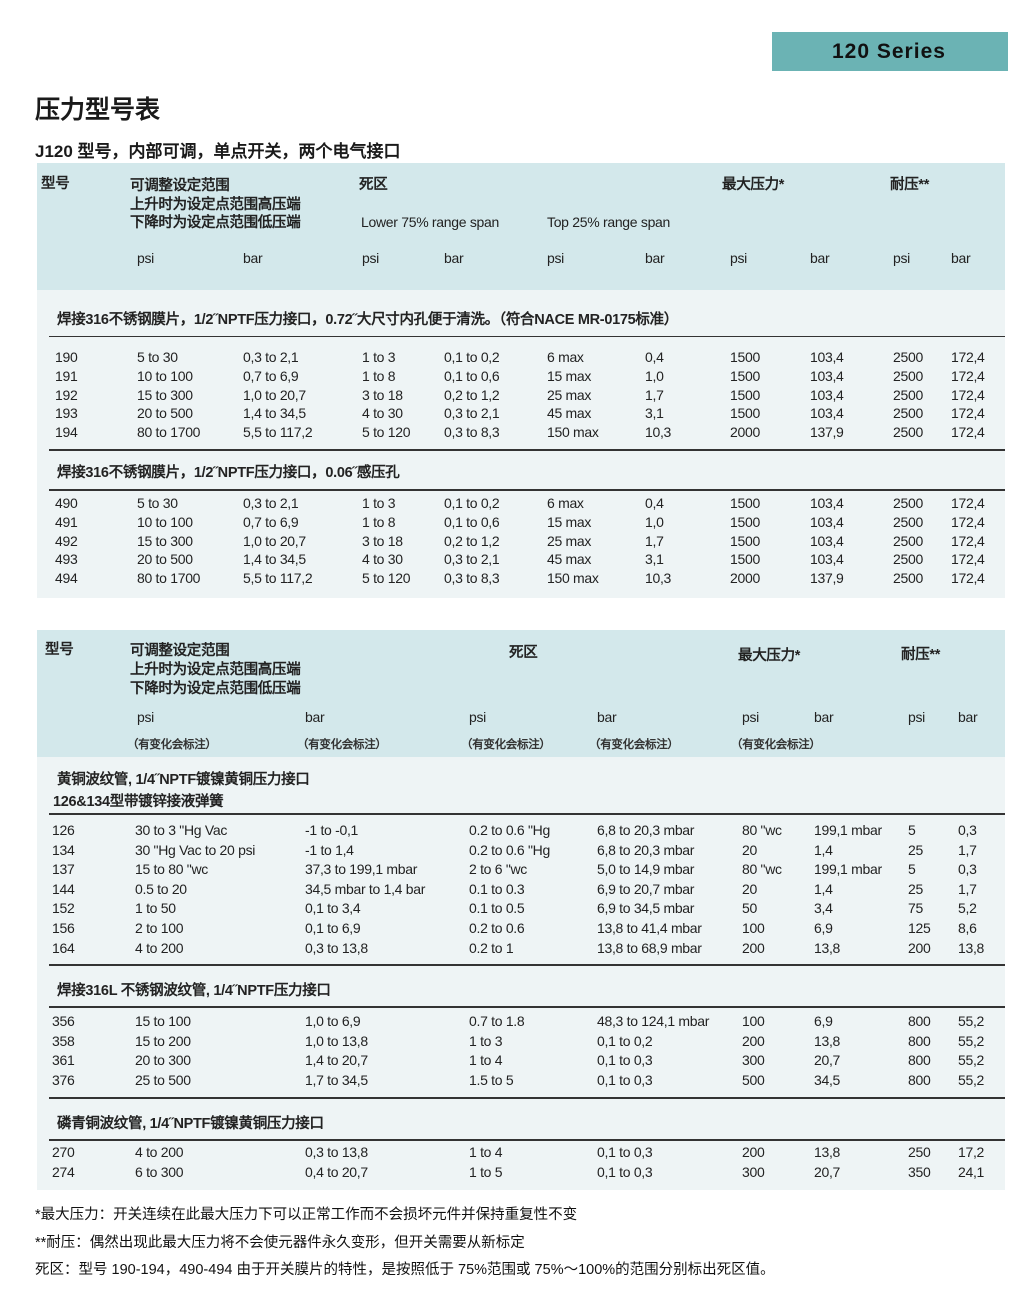 The image size is (1034, 1295). Describe the element at coordinates (919, 1171) in the screenshot. I see `table-cell: 350` at that location.